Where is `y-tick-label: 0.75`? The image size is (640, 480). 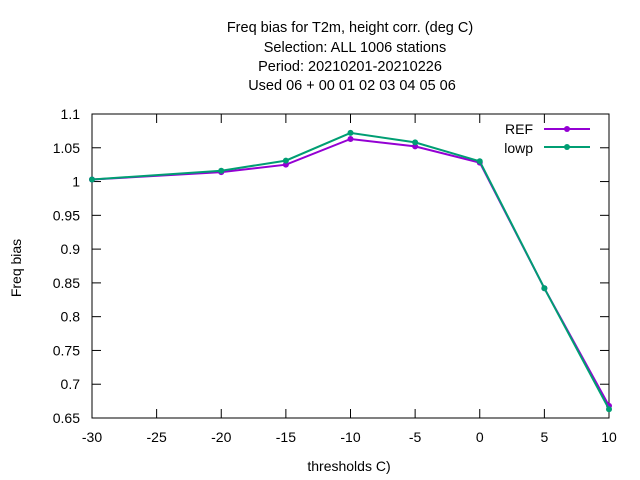
y-tick-label: 0.75 is located at coordinates (66, 350).